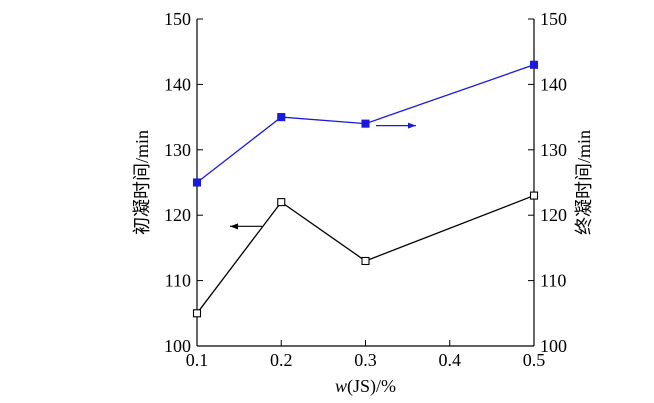 The width and height of the screenshot is (654, 403). I want to click on right-y-axis-title: 终凝时间/min, so click(584, 182).